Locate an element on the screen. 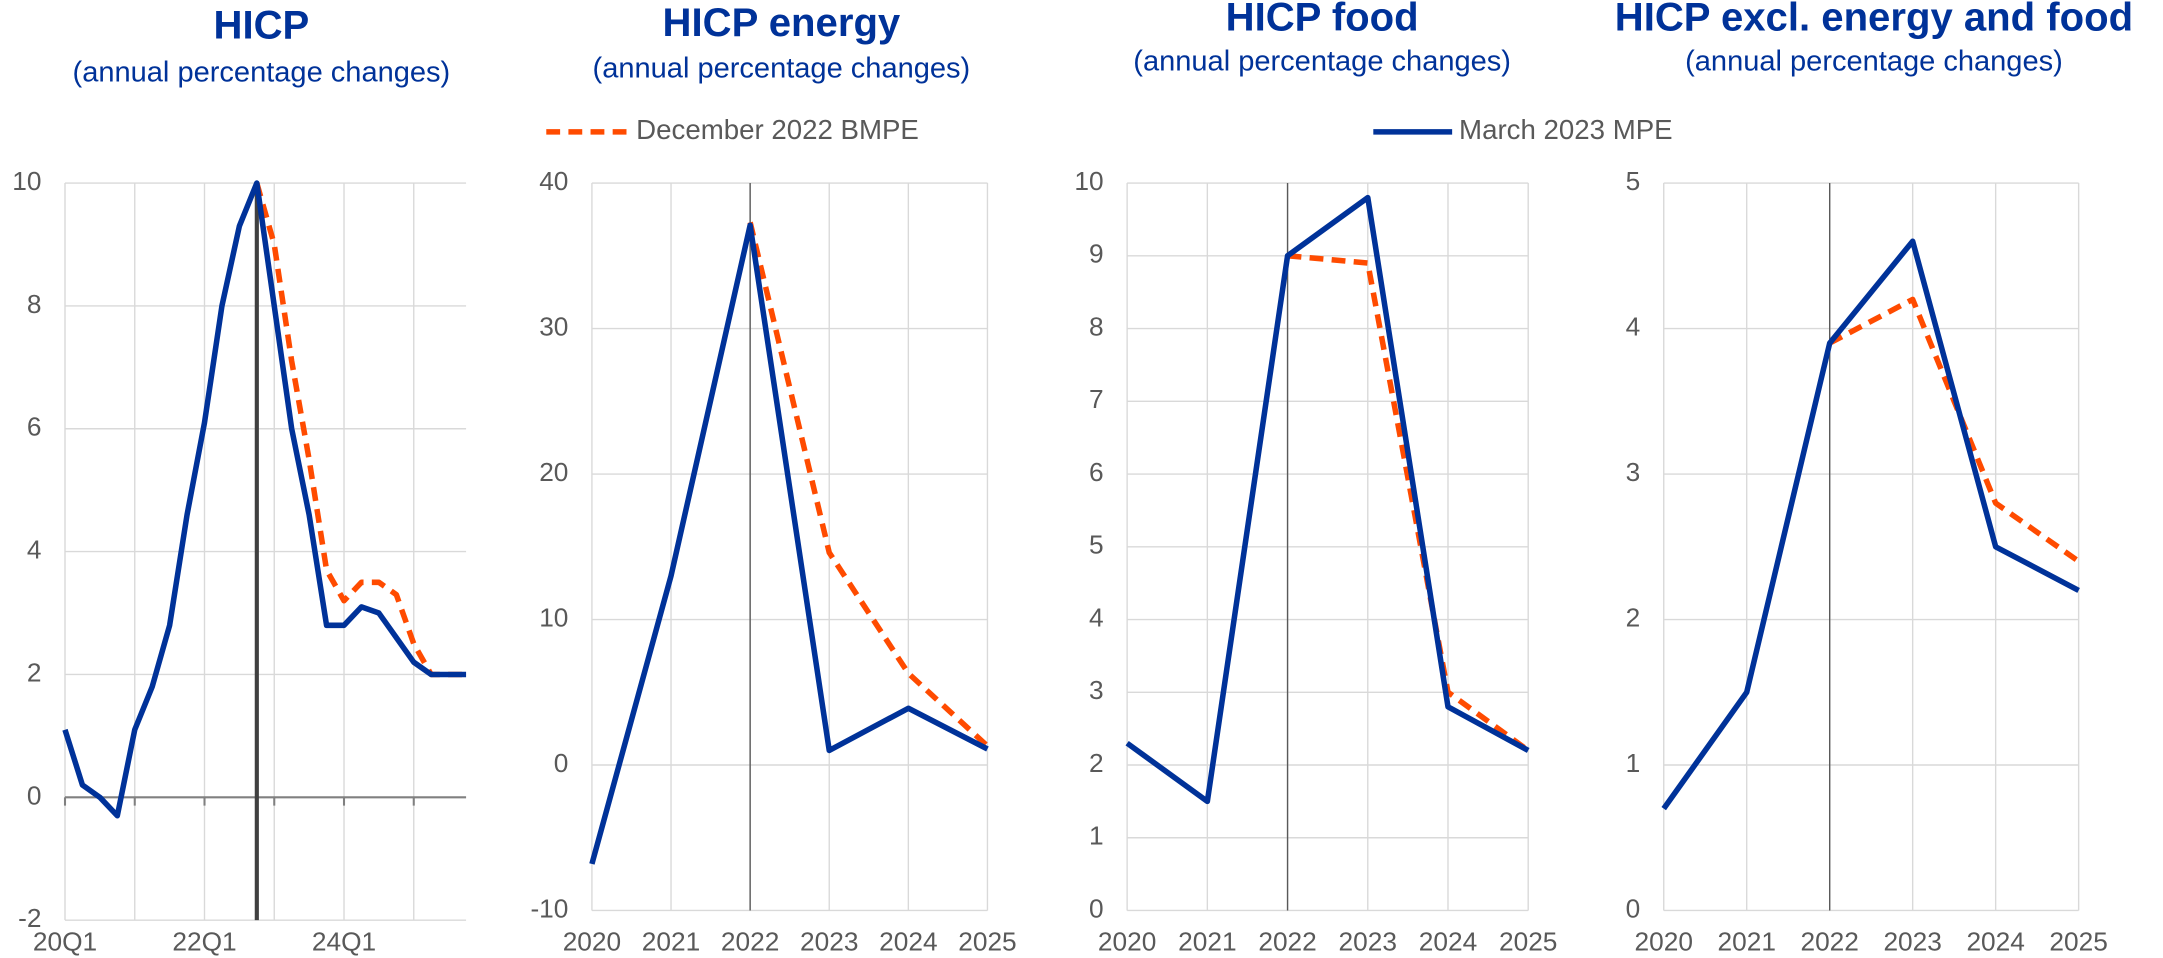  chart-title: HICP is located at coordinates (261, 26).